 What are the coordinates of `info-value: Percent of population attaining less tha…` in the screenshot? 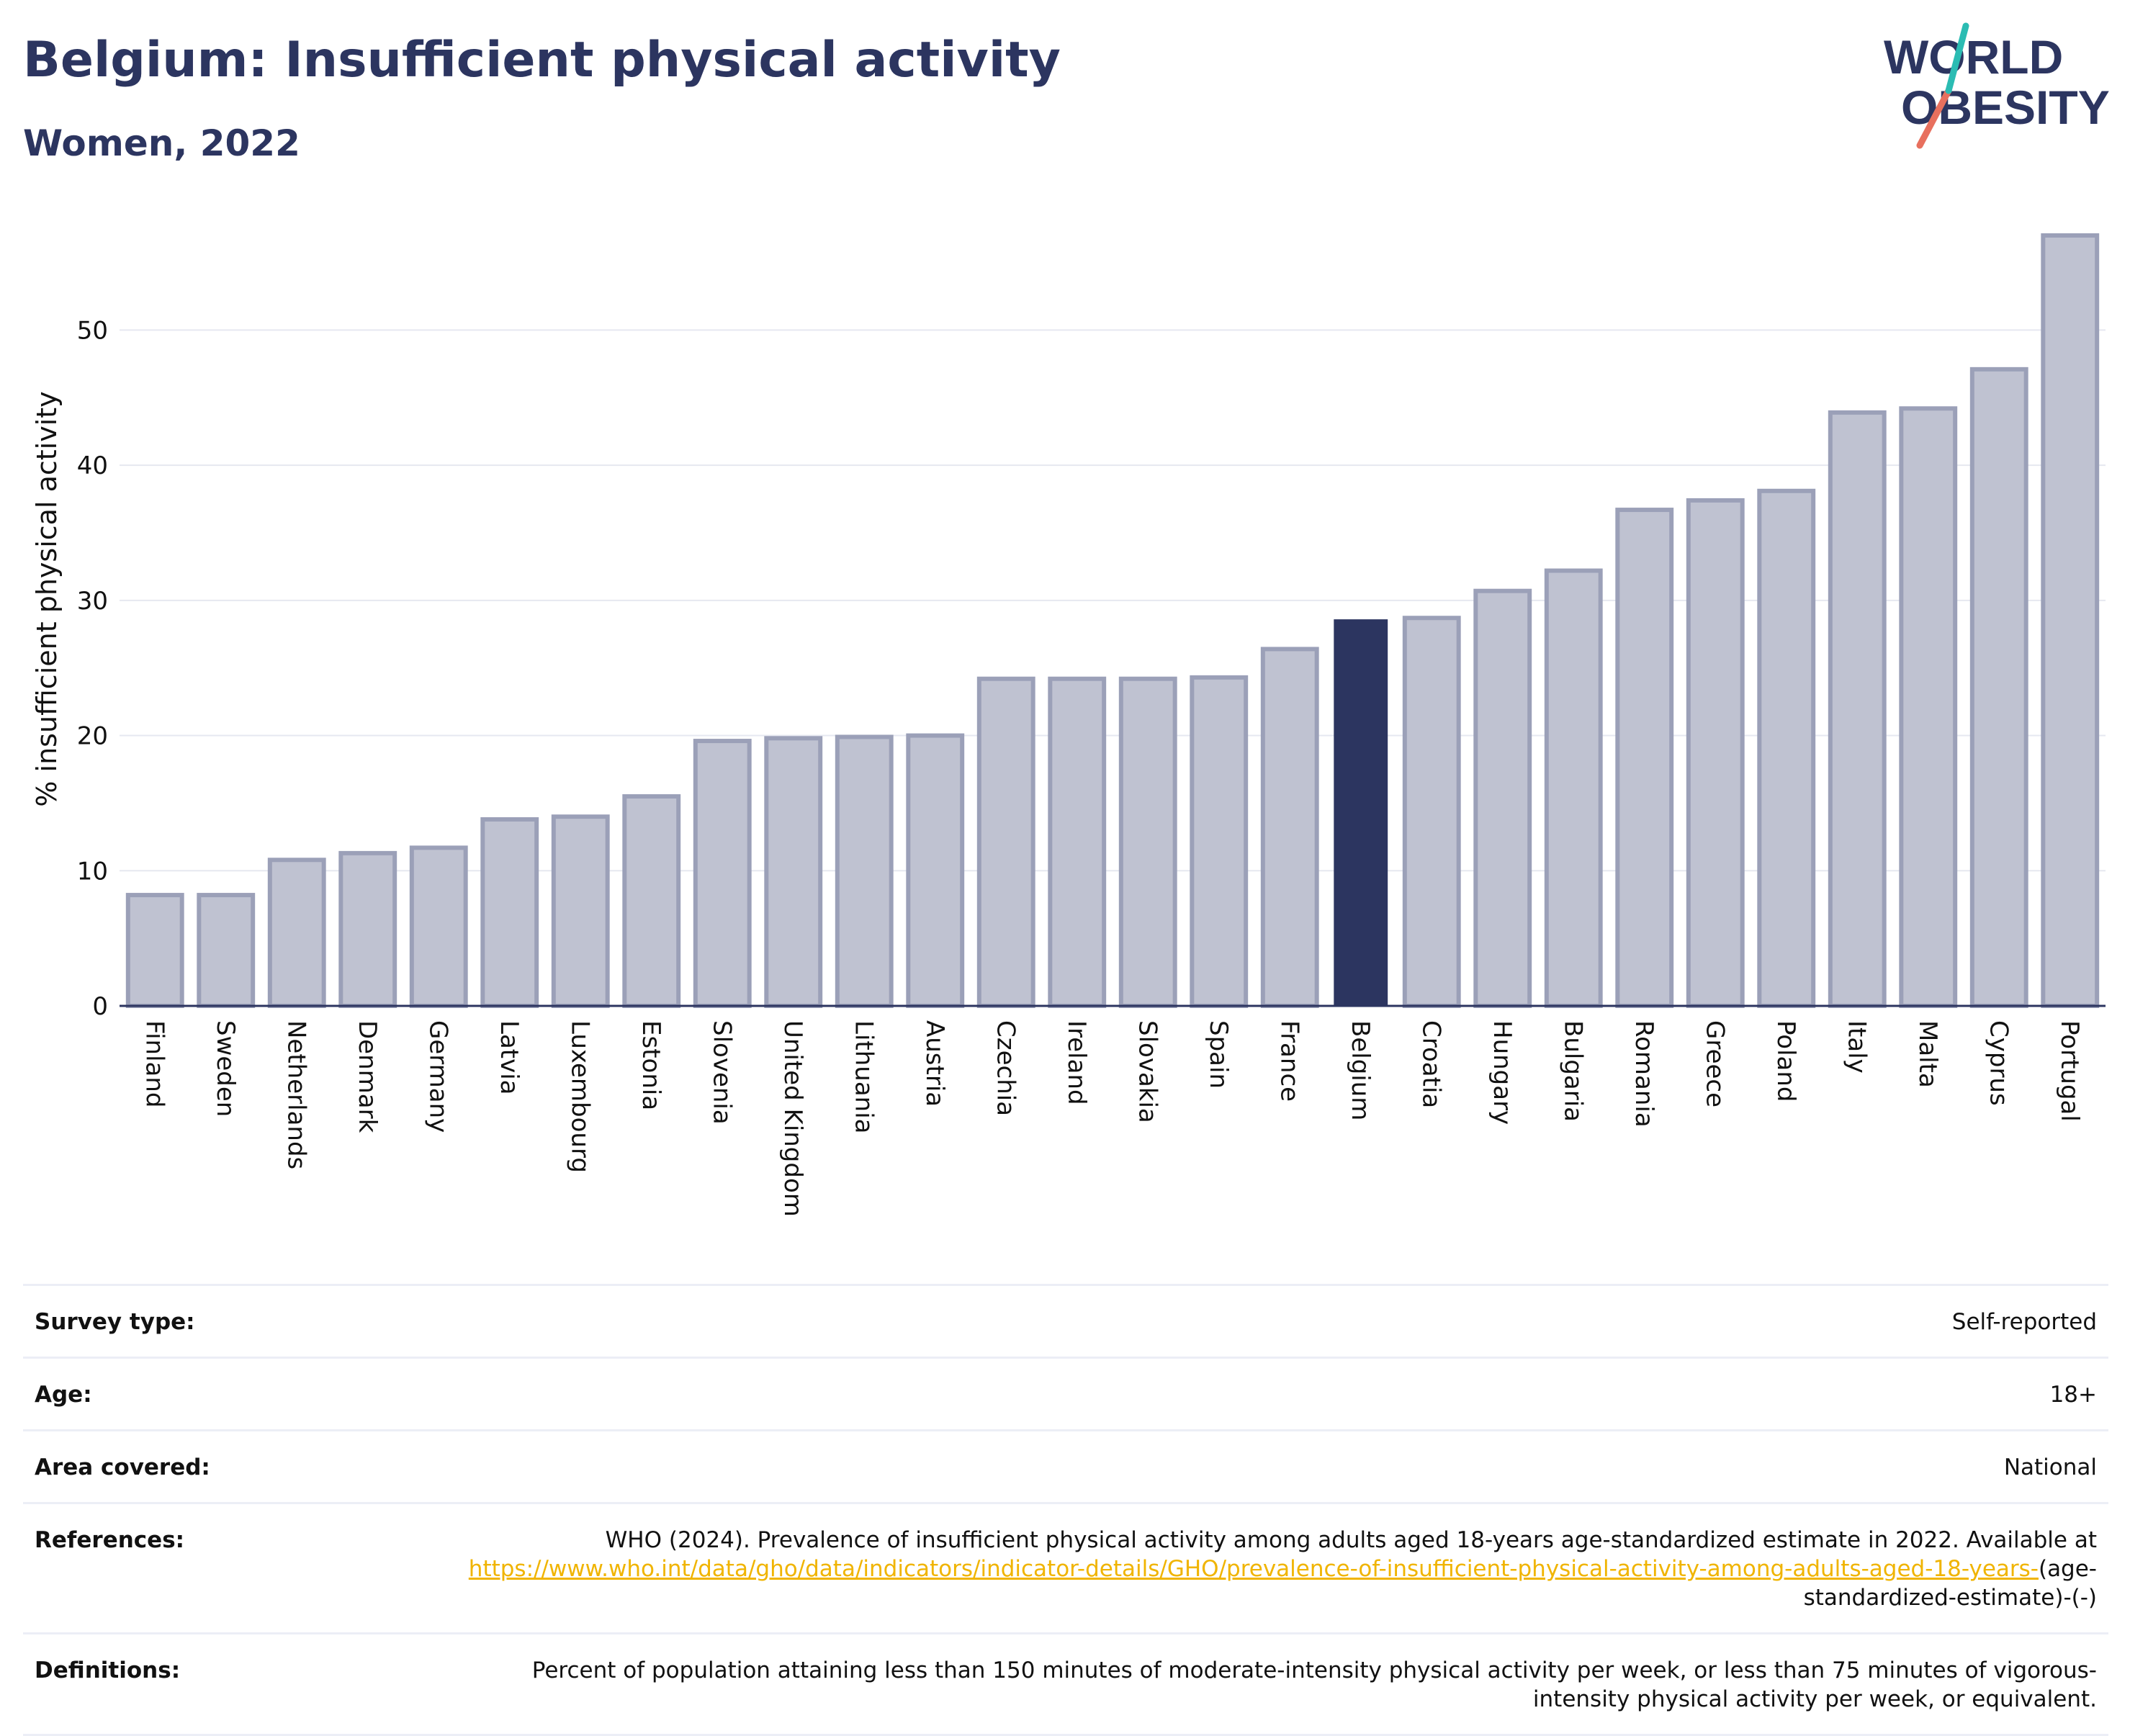 It's located at (1314, 1685).